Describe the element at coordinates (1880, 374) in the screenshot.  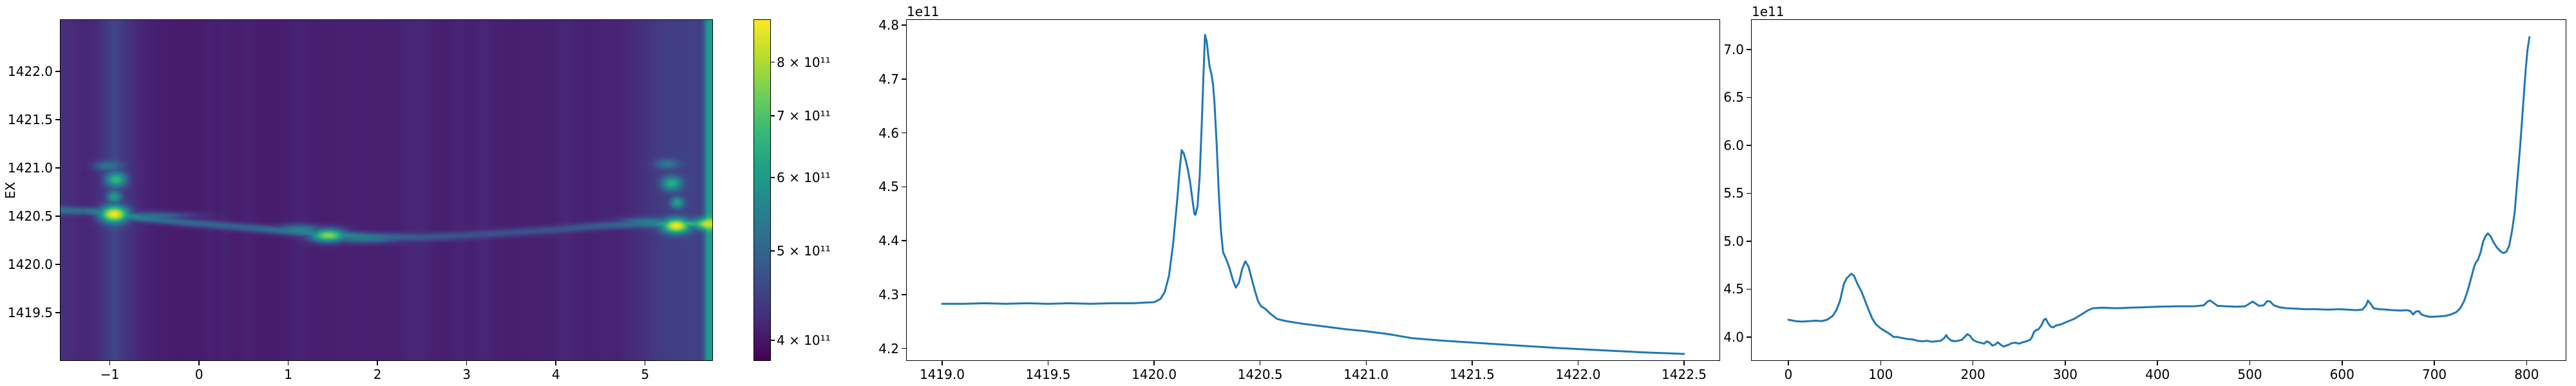
I see `x-tick-label: 100` at that location.